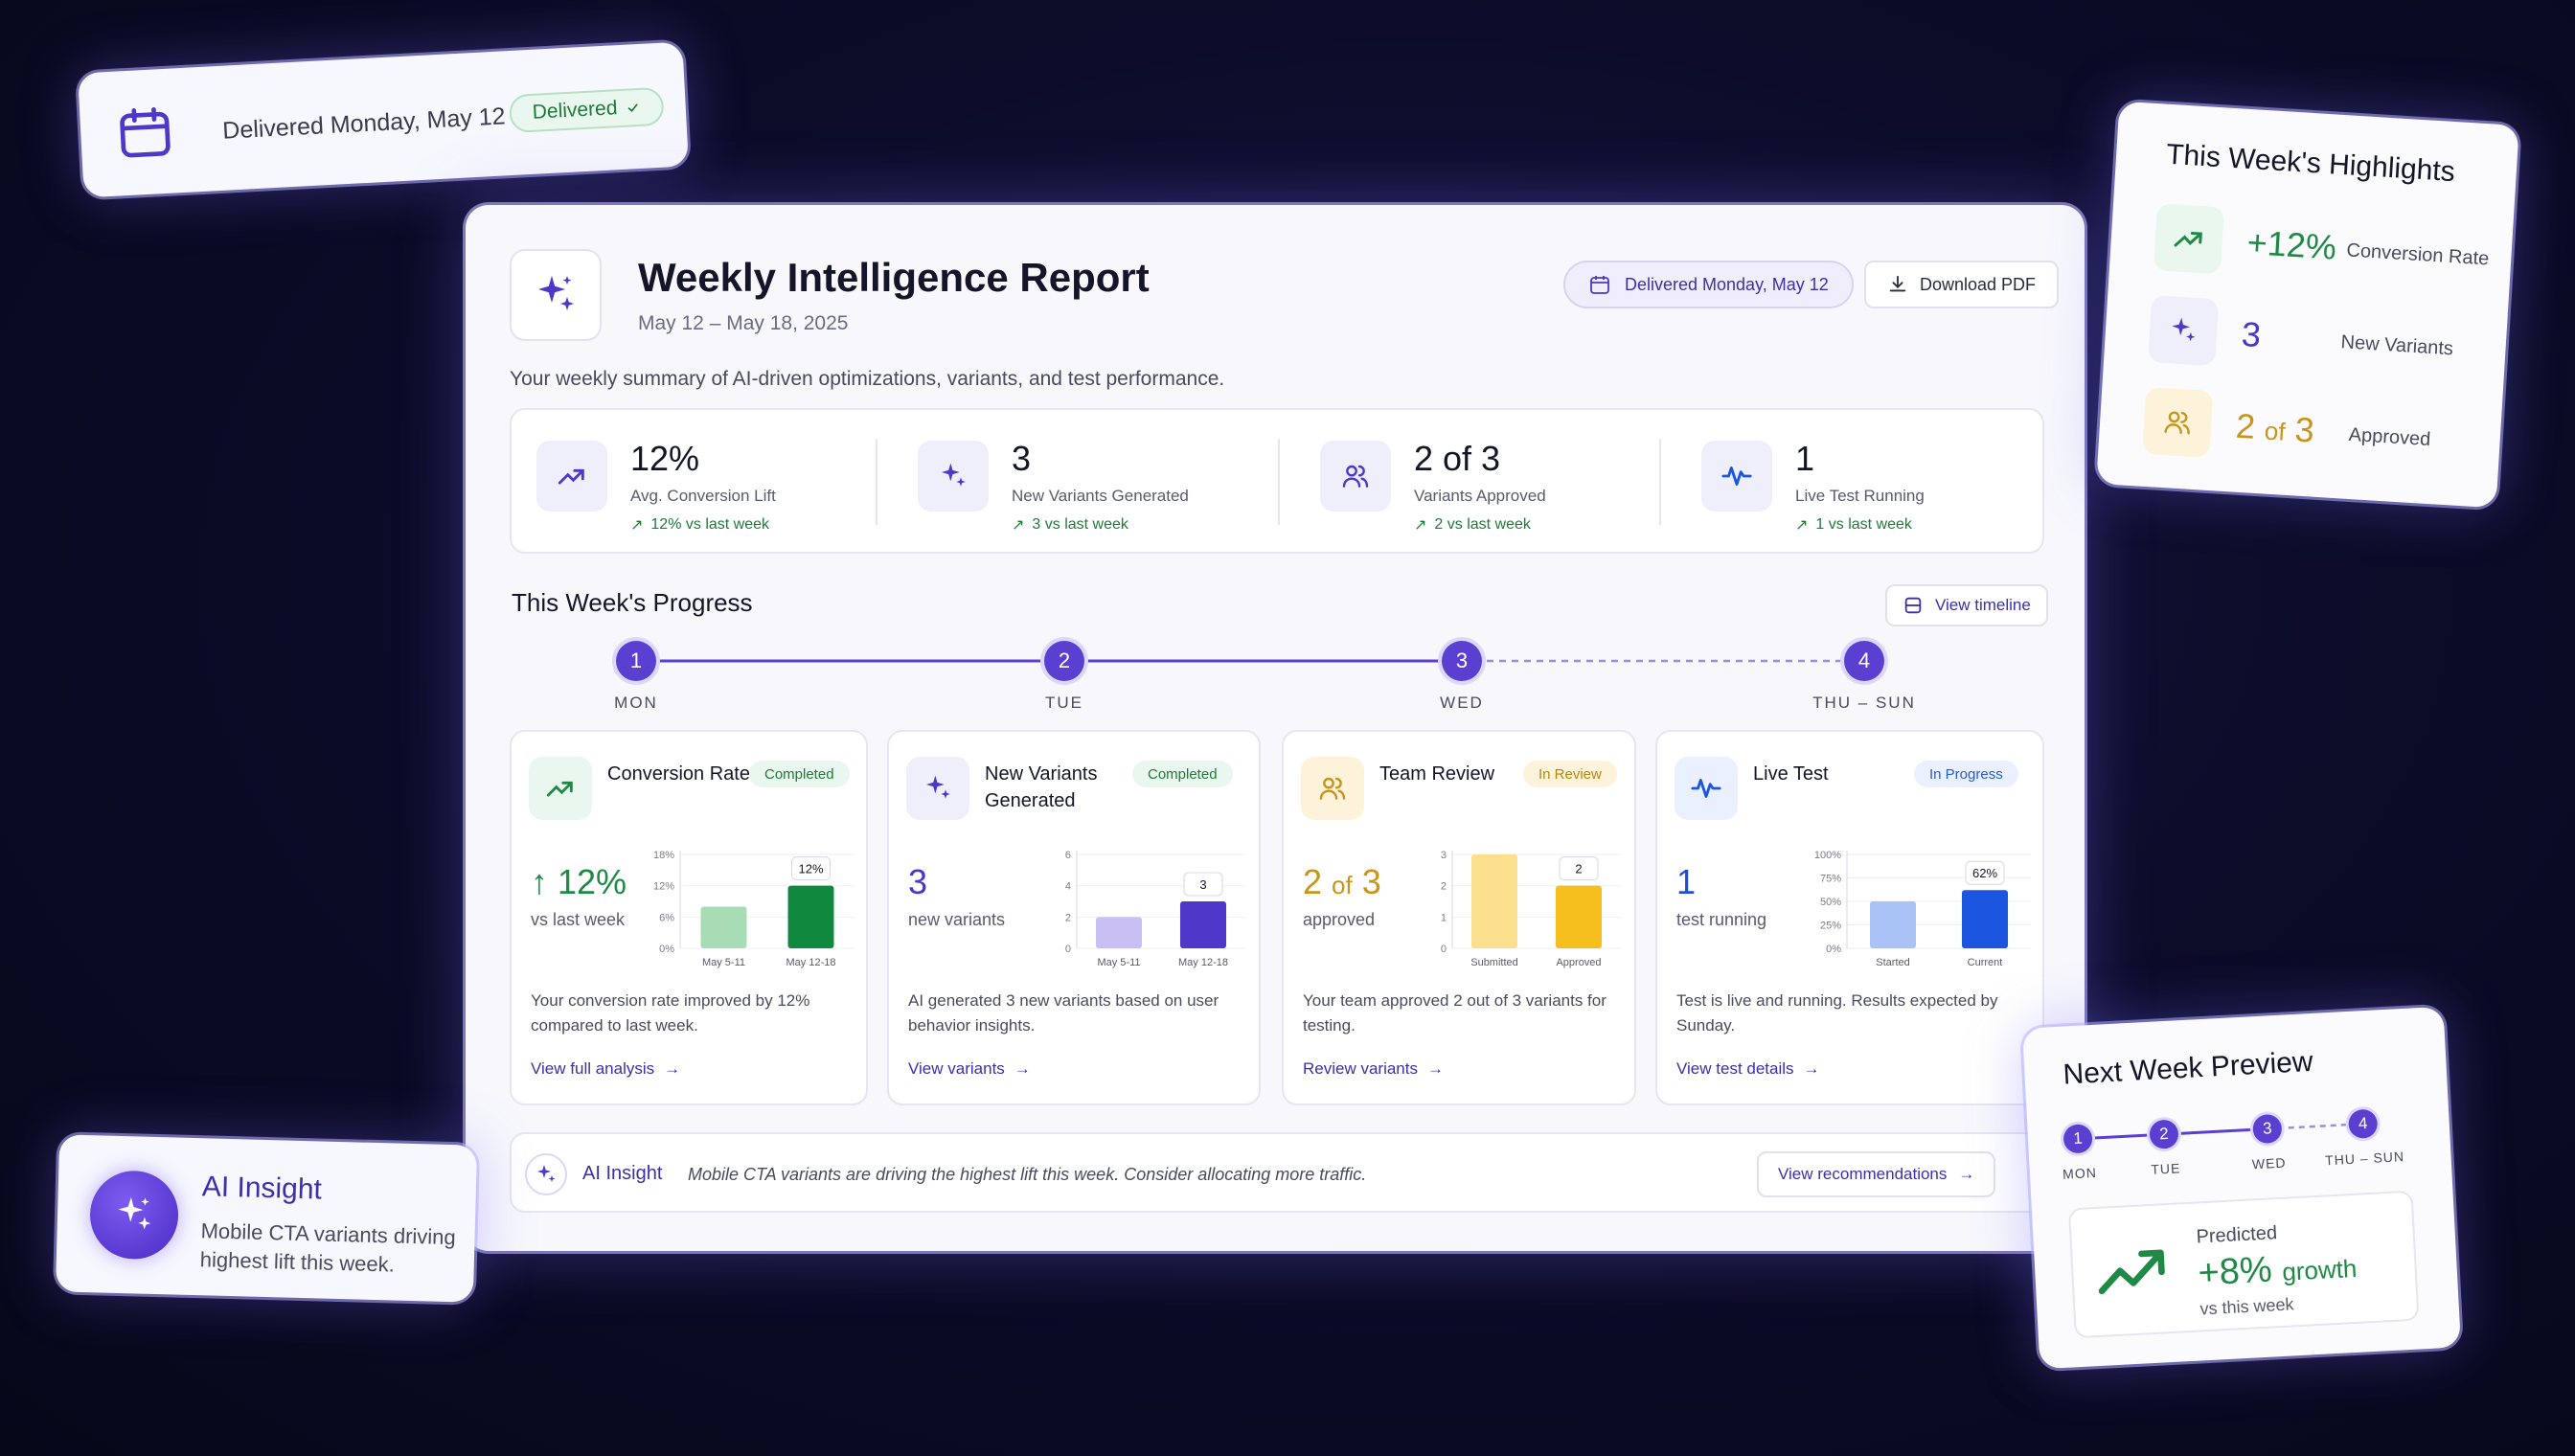  I want to click on view-test-details-link: View test details →, so click(1748, 1069).